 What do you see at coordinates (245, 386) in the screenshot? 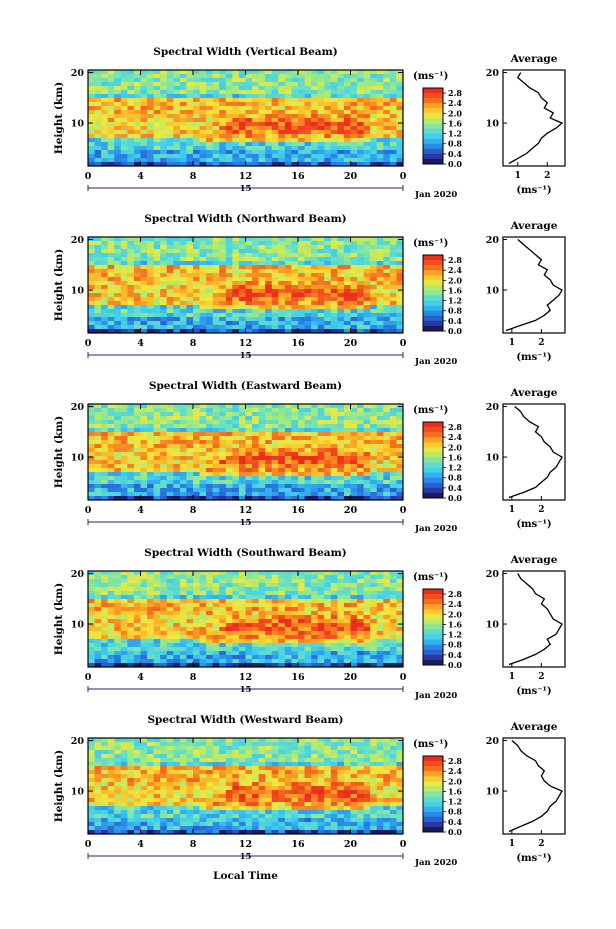
I see `panel-title: Spectral Width (Eastward Beam)` at bounding box center [245, 386].